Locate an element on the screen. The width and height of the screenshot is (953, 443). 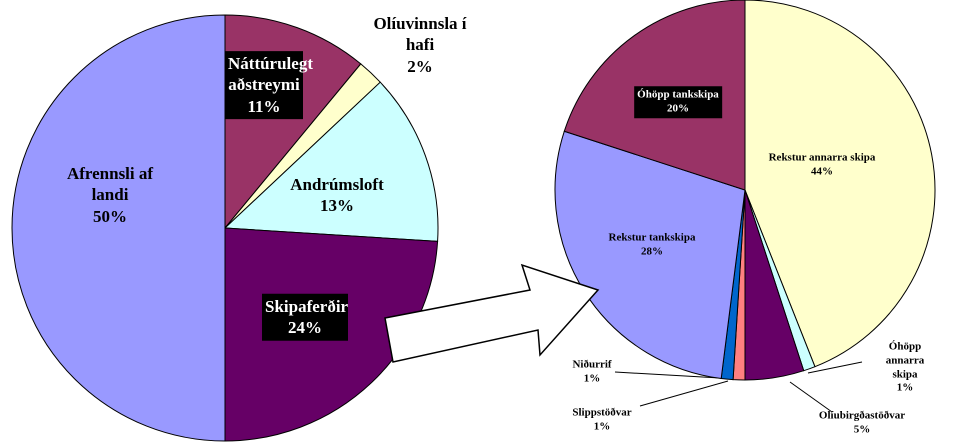
slice-label: Slippstöðvar 1% is located at coordinates (601, 420).